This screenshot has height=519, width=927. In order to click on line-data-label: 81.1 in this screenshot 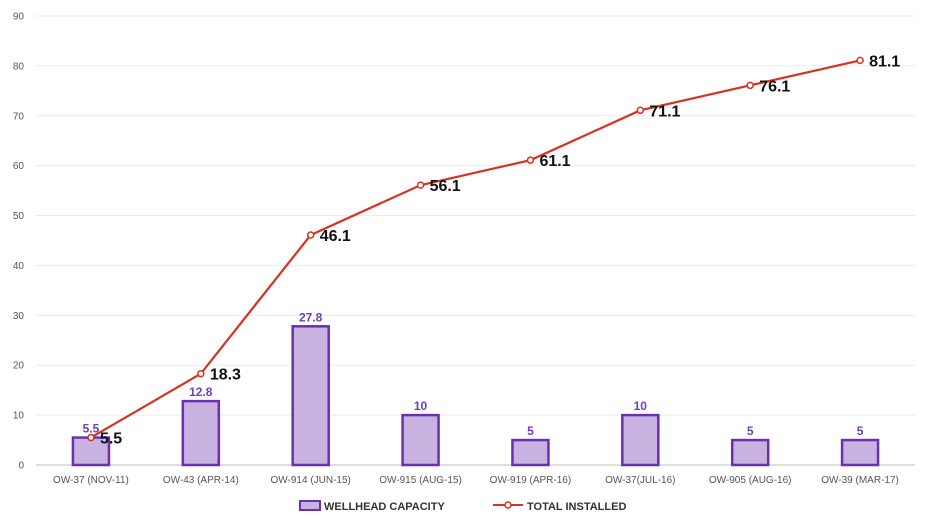, I will do `click(884, 61)`.